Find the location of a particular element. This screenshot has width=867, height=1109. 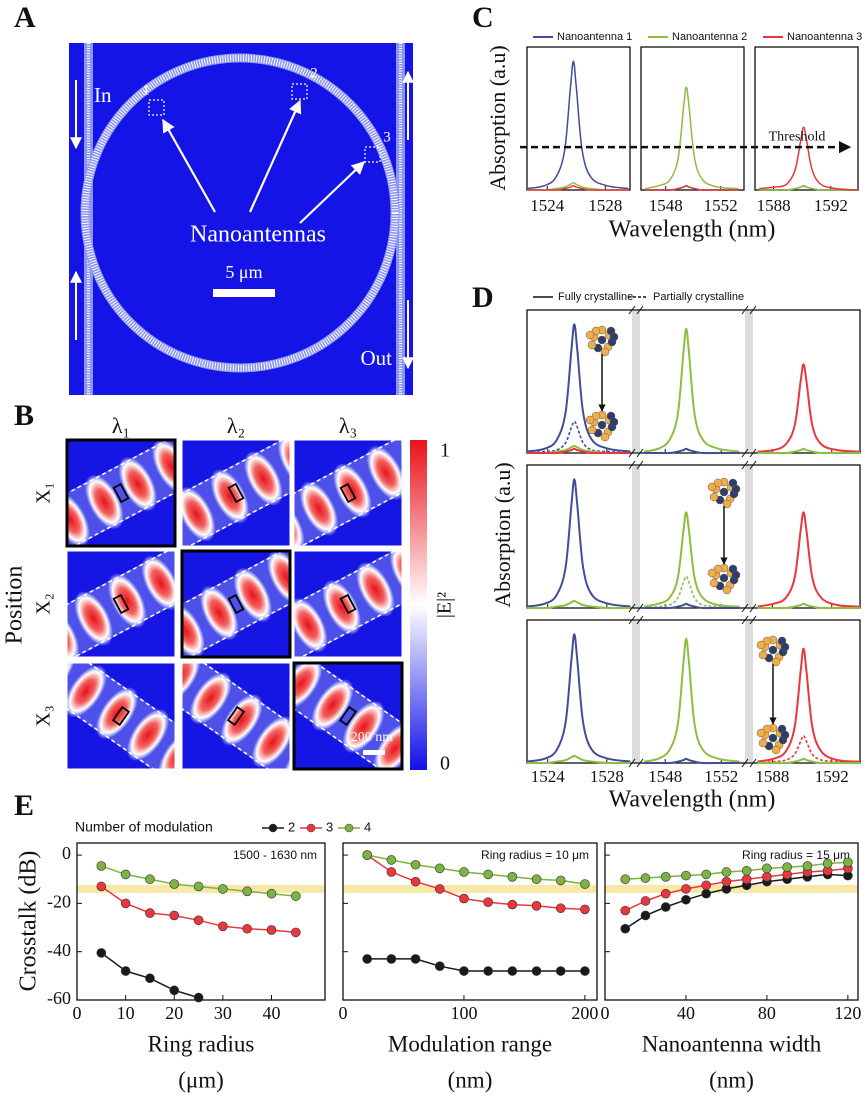

in-label: In is located at coordinates (103, 95).